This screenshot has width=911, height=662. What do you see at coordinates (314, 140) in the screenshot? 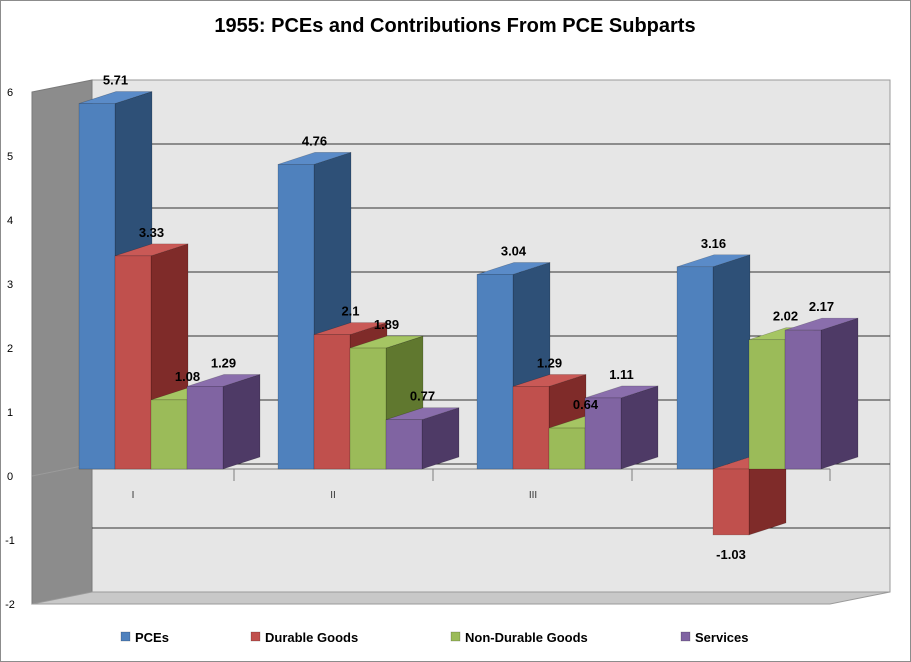
I see `data-label: 4.76` at bounding box center [314, 140].